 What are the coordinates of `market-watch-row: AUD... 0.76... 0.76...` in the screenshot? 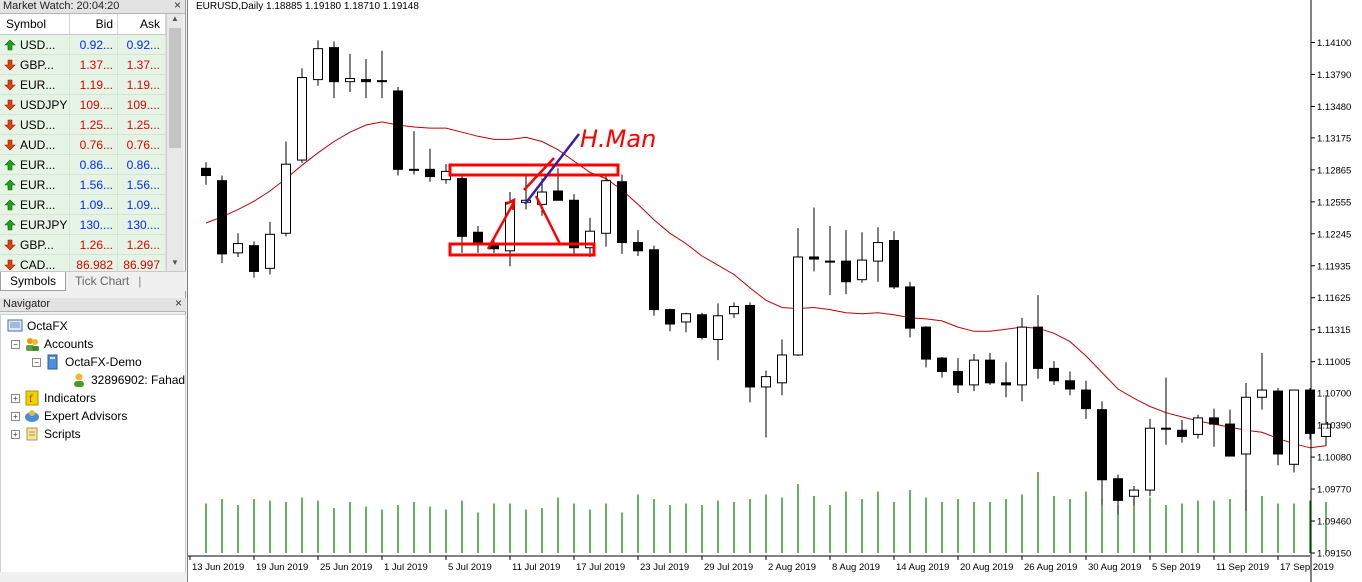 It's located at (83, 145).